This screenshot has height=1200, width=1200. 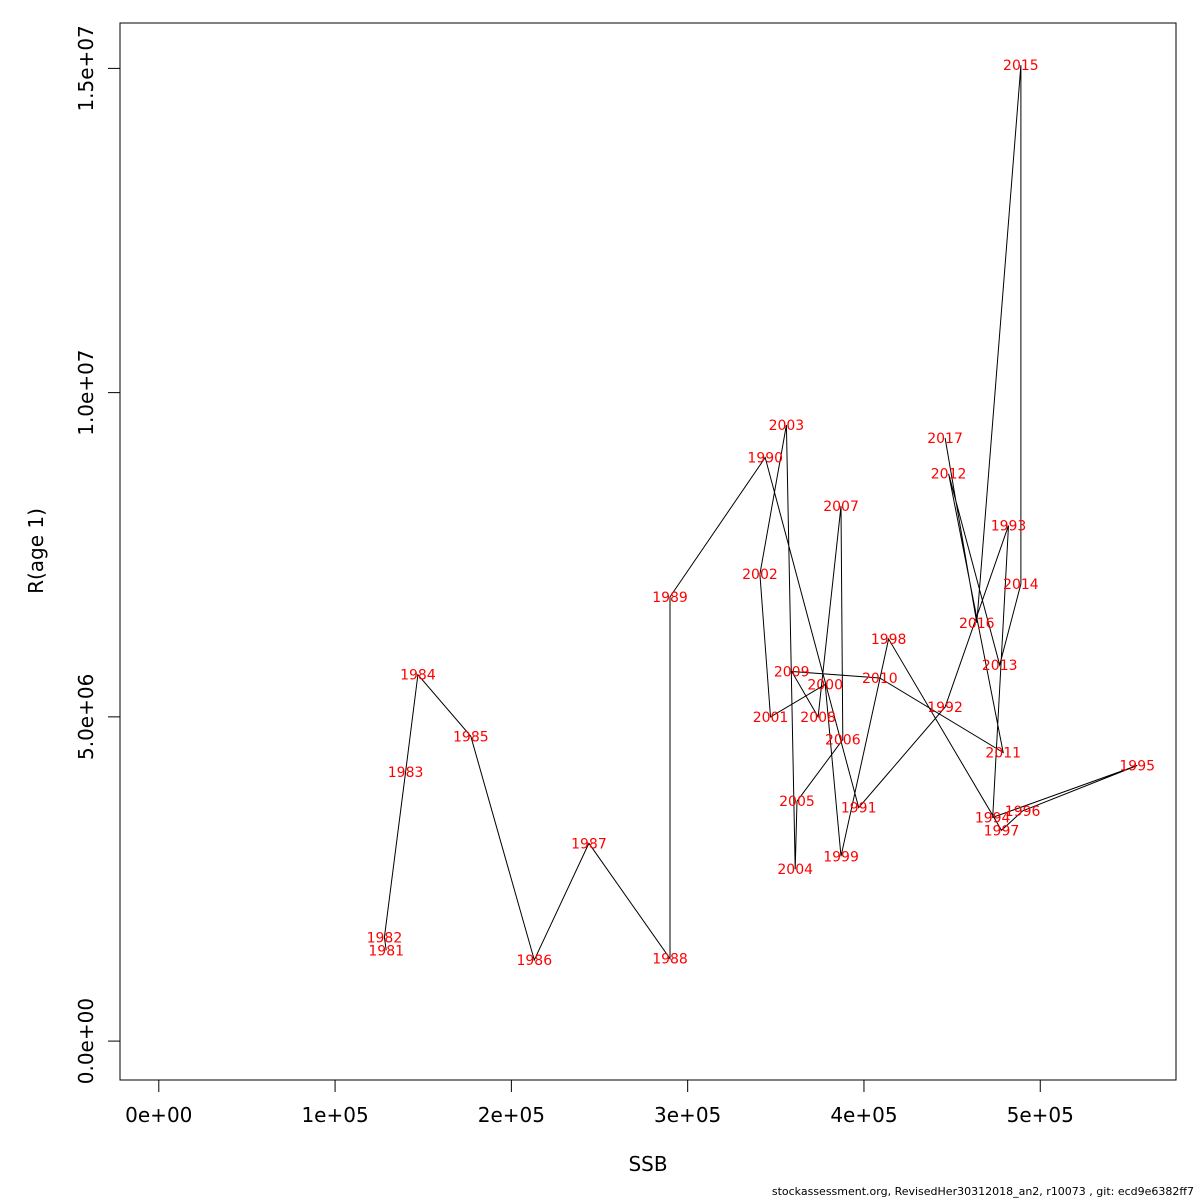 What do you see at coordinates (889, 640) in the screenshot?
I see `point-label-1998: 1998` at bounding box center [889, 640].